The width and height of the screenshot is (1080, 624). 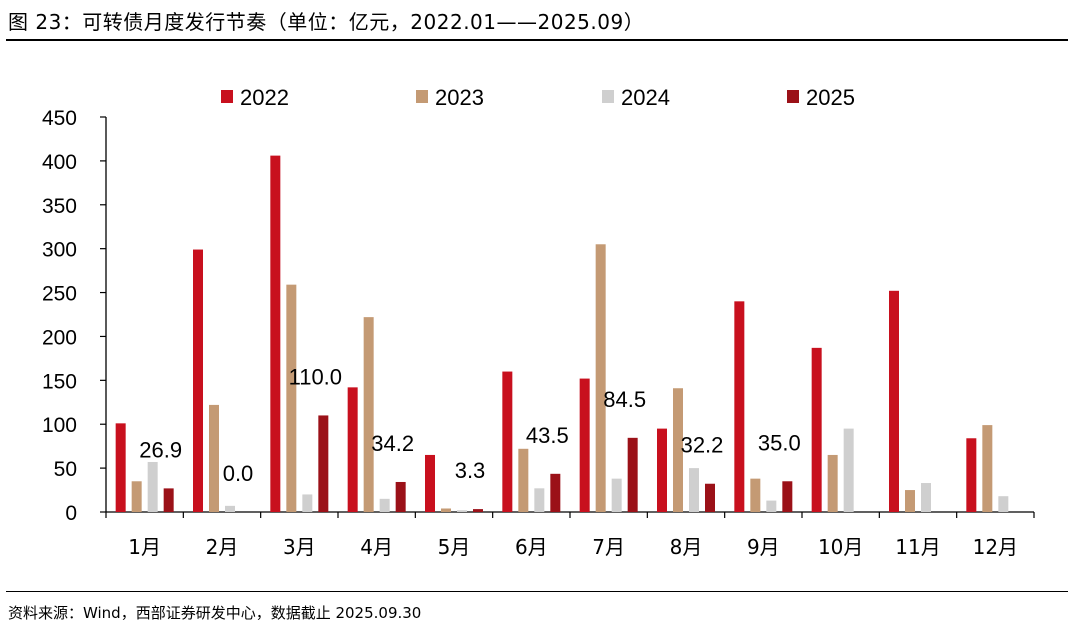 I want to click on source-note: 资料来源：Wind，西部证券研发中心，数据截止 2025.09.30, so click(x=215, y=613).